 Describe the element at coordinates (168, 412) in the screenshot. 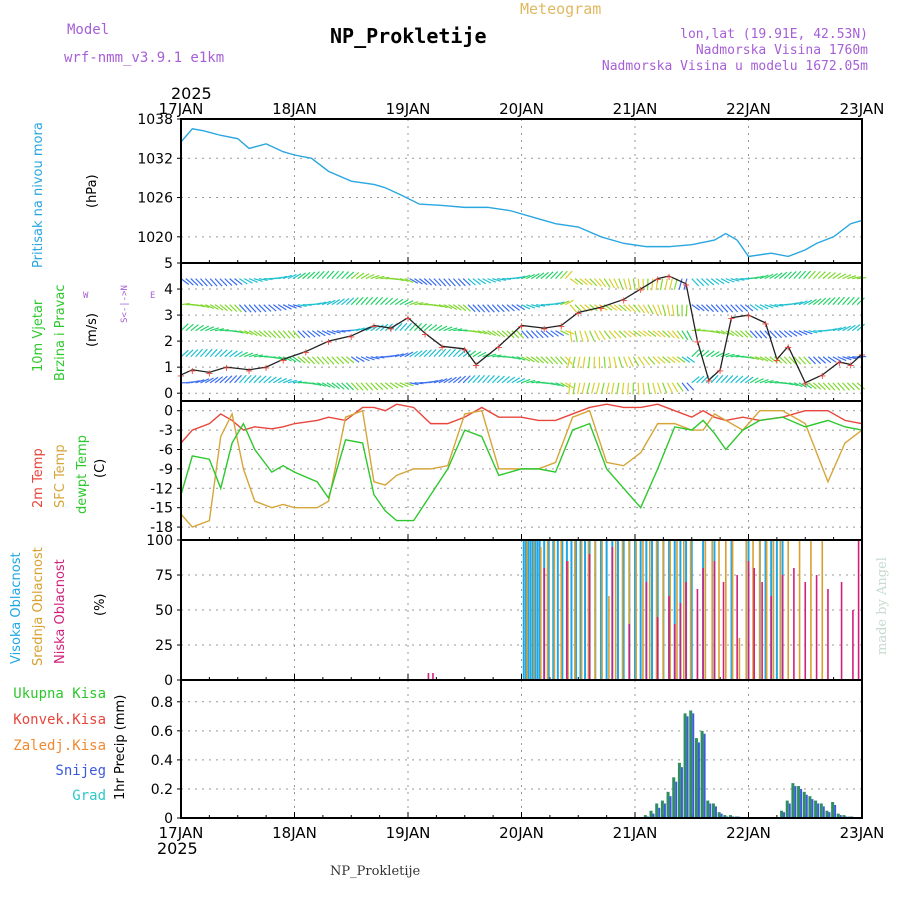

I see `y-tick-label: 0` at that location.